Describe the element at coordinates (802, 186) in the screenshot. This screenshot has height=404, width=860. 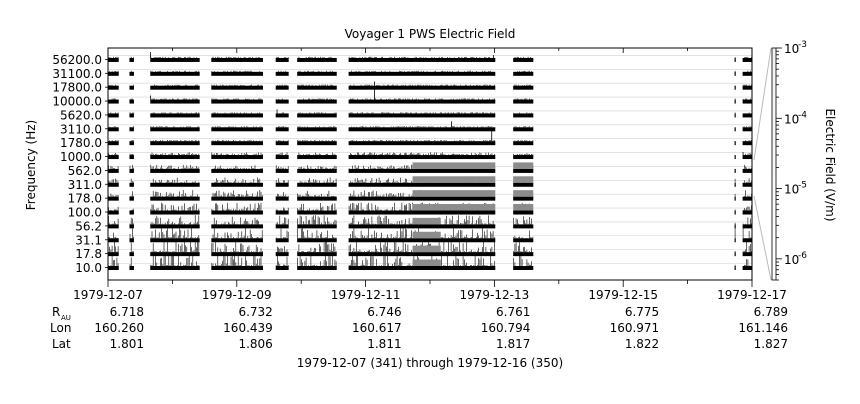
I see `colorbar-tick-exponent: -5` at that location.